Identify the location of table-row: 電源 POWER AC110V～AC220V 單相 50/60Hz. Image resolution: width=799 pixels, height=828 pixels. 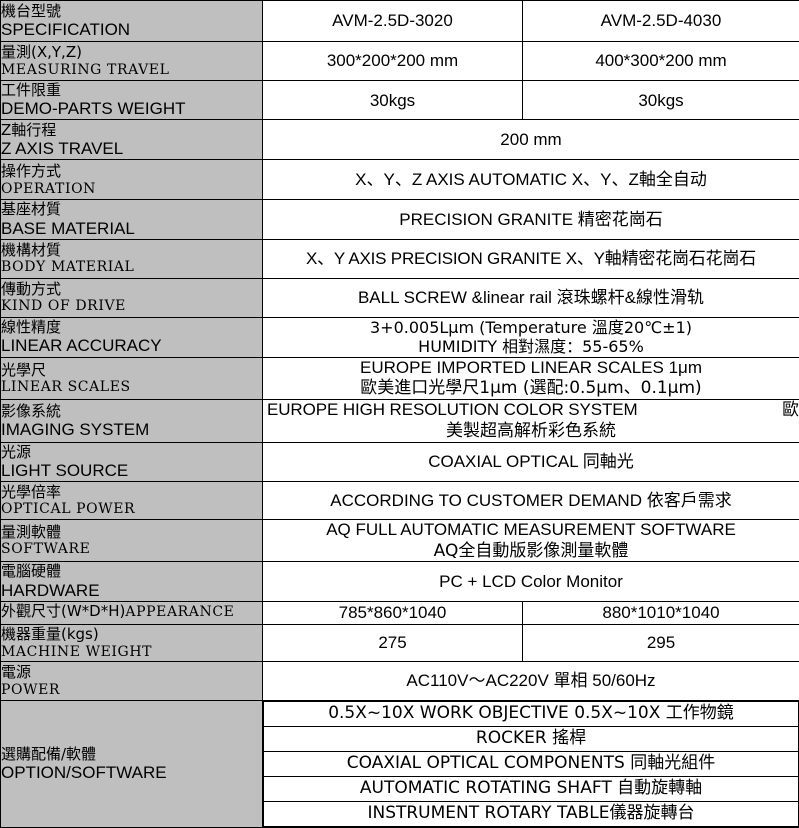
(400, 680).